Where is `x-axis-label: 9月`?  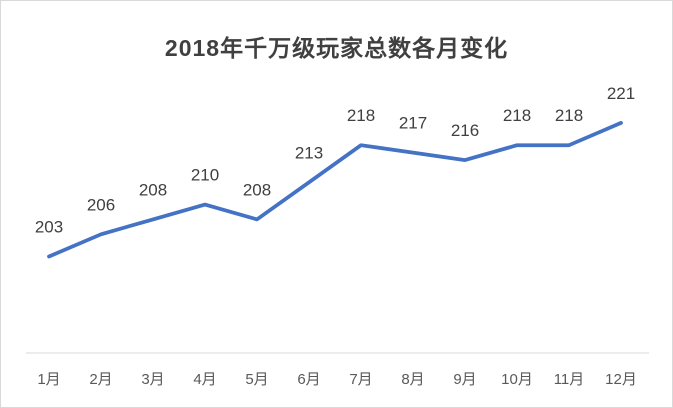
x-axis-label: 9月 is located at coordinates (464, 379).